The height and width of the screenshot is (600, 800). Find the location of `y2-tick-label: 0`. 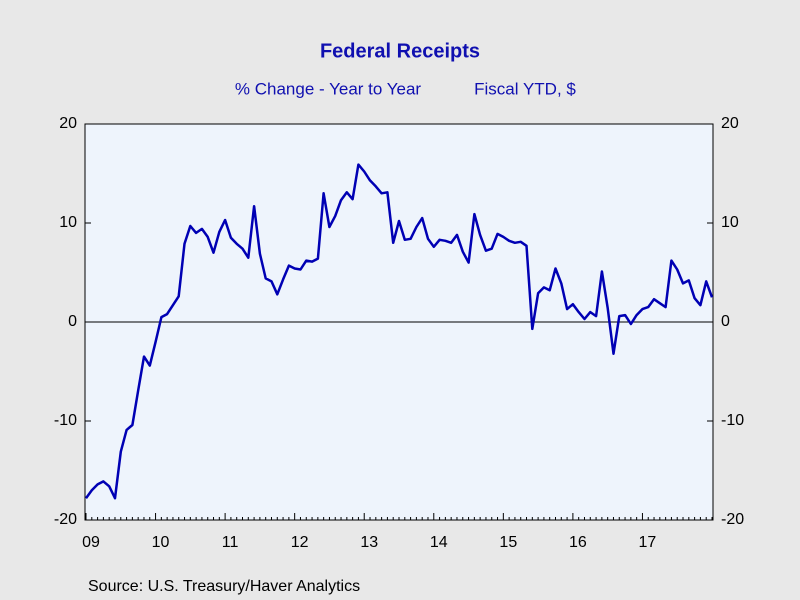

y2-tick-label: 0 is located at coordinates (725, 321).